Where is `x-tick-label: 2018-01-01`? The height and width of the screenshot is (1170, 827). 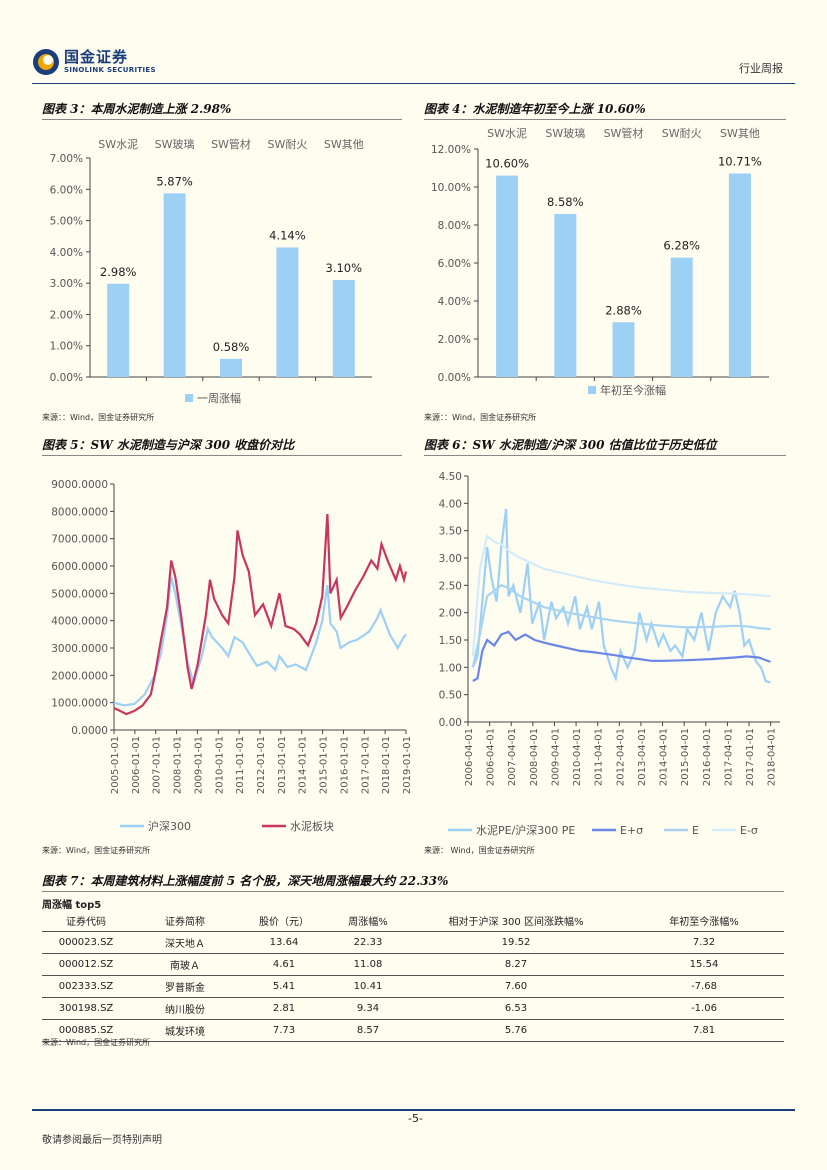 x-tick-label: 2018-01-01 is located at coordinates (386, 765).